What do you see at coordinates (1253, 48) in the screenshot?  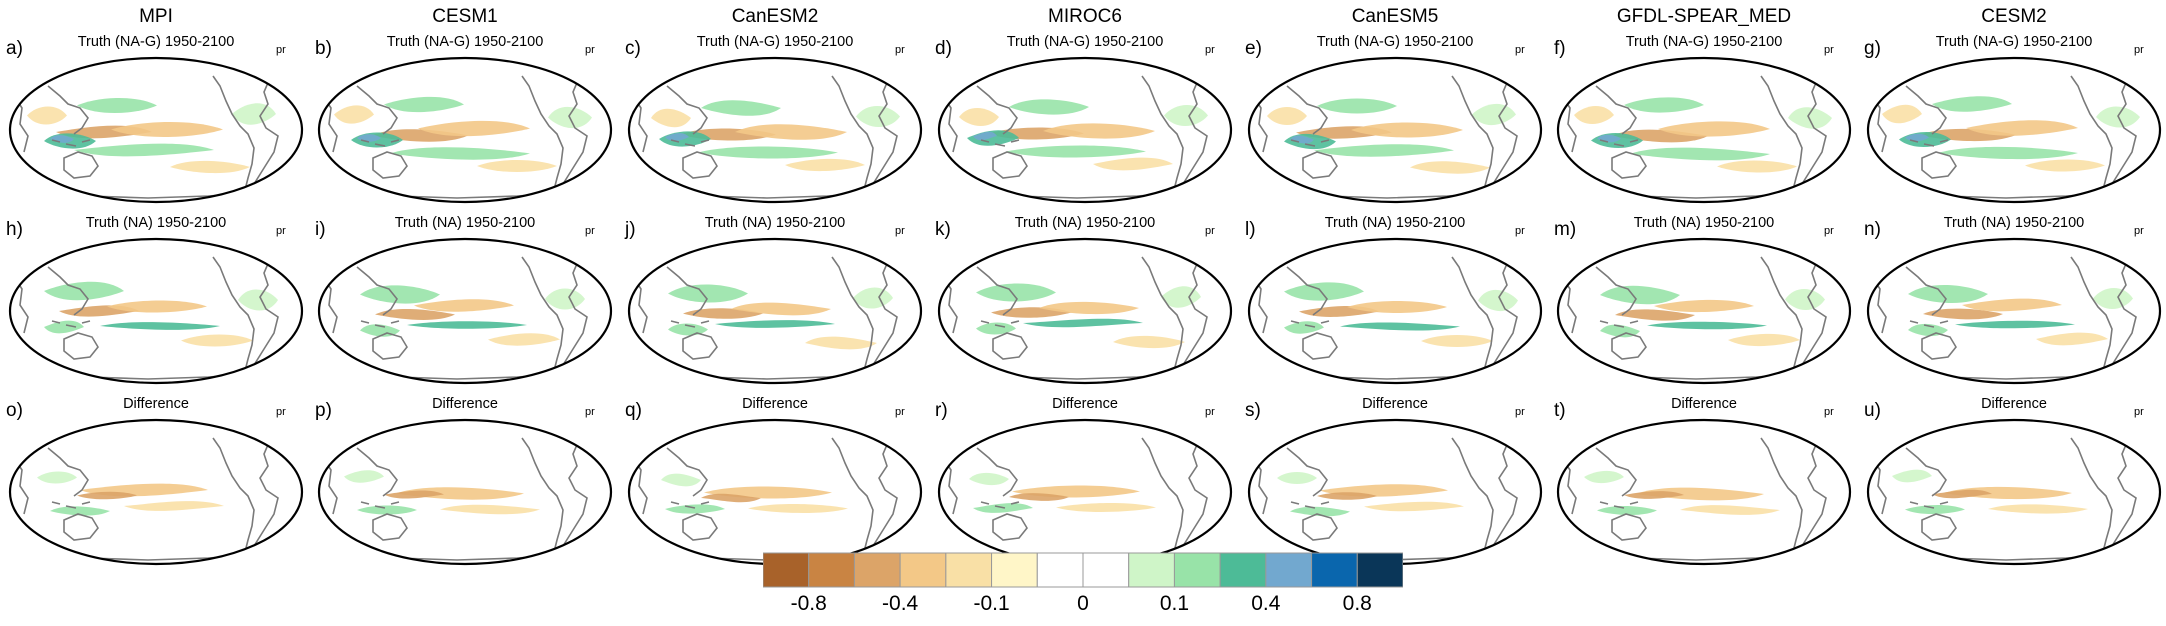 I see `panel-label: e)` at bounding box center [1253, 48].